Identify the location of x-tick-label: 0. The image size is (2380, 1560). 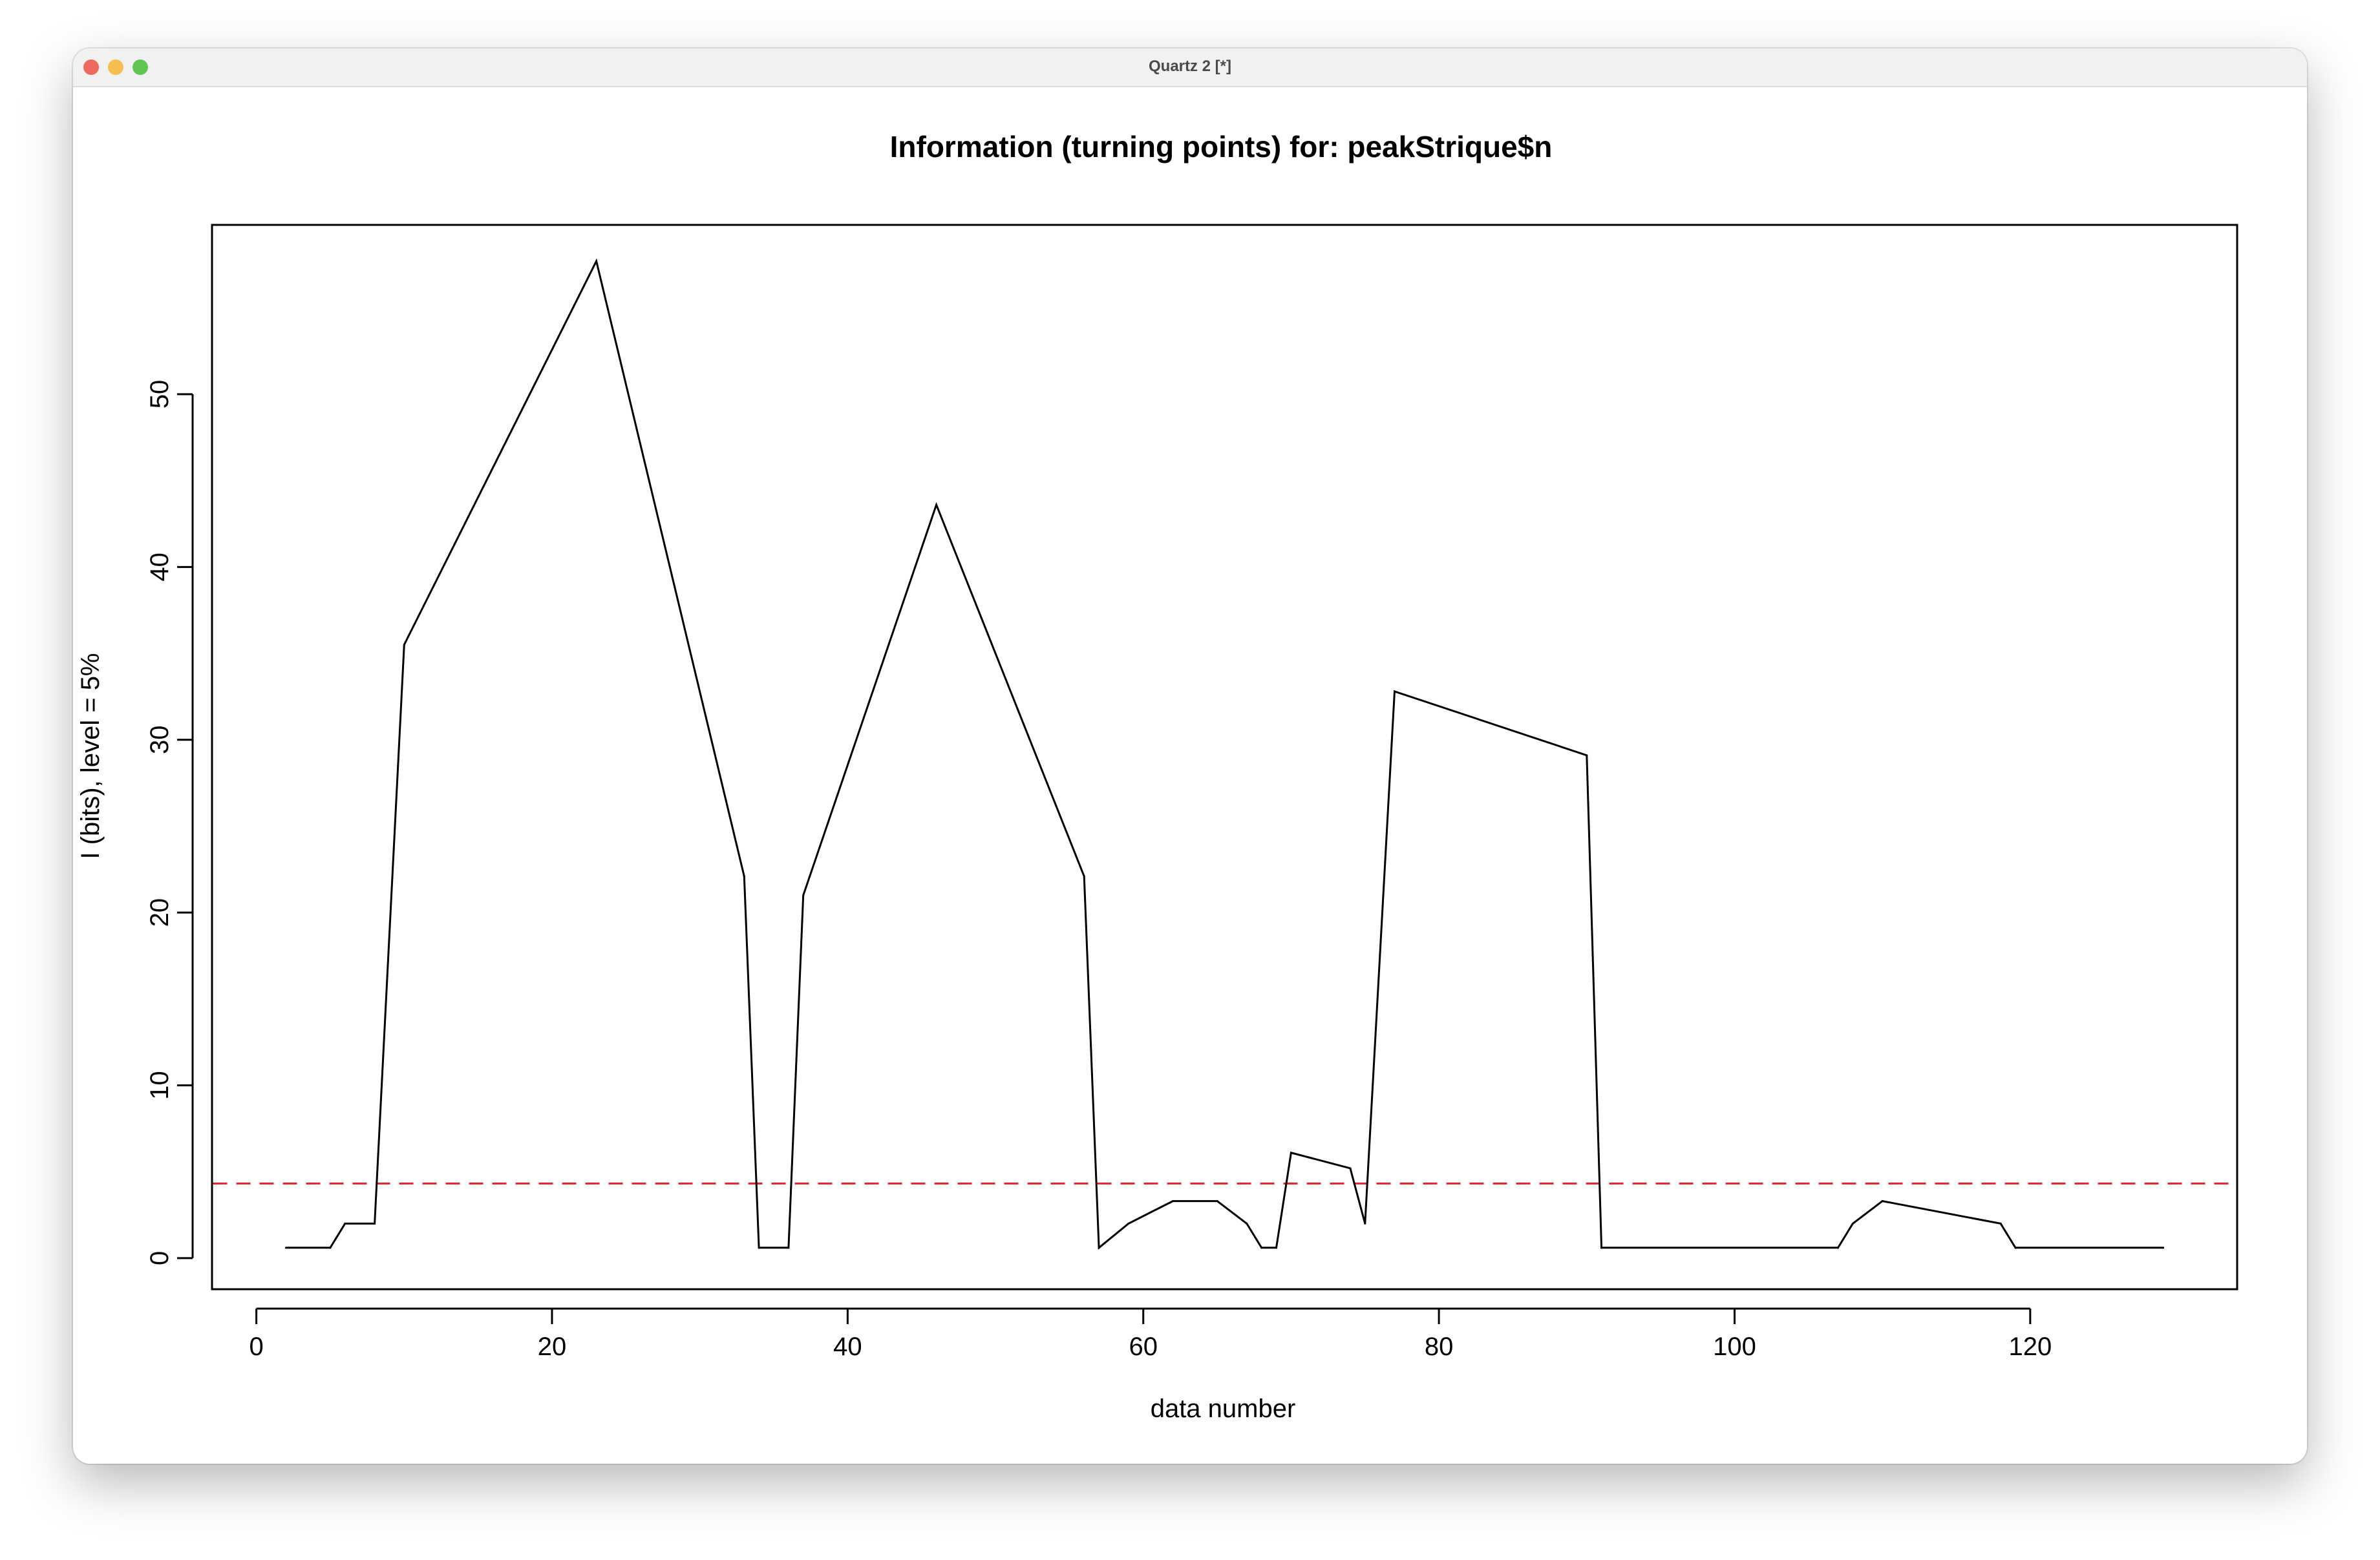
(256, 1347).